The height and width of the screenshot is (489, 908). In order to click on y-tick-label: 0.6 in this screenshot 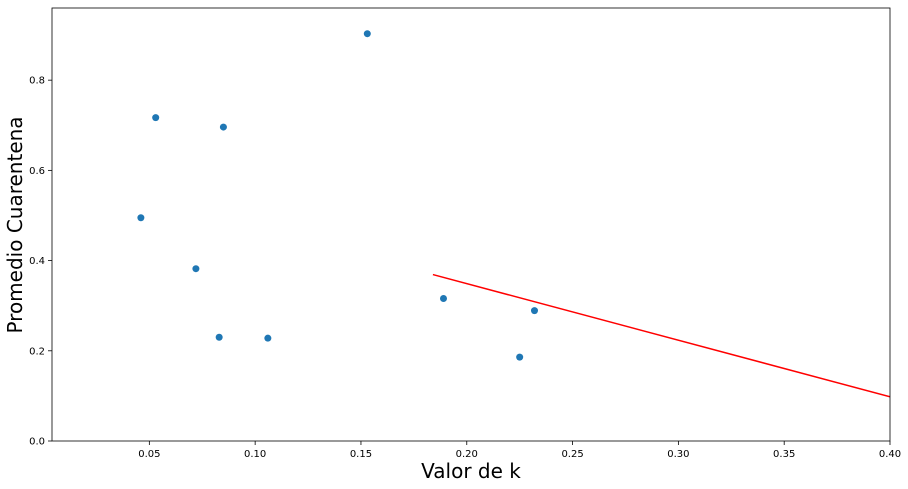, I will do `click(37, 171)`.